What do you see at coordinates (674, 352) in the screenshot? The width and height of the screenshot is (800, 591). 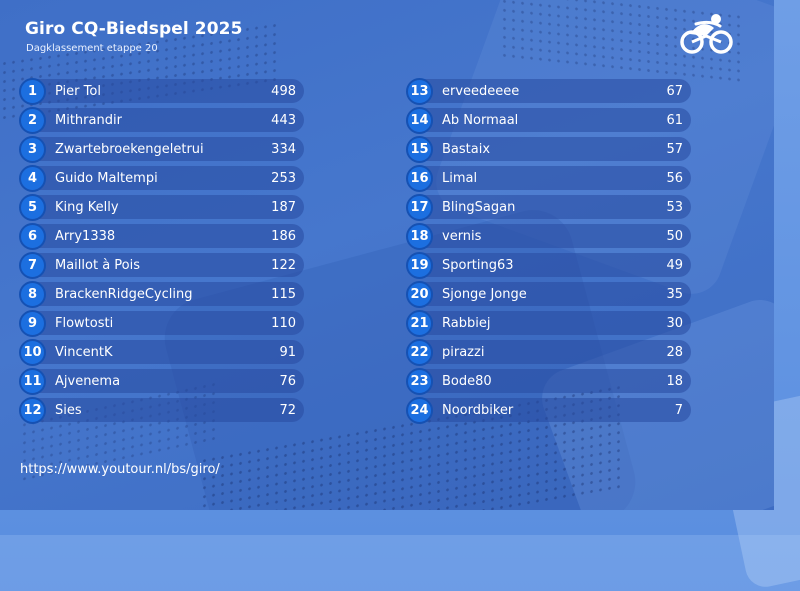 I see `player-score: 28` at bounding box center [674, 352].